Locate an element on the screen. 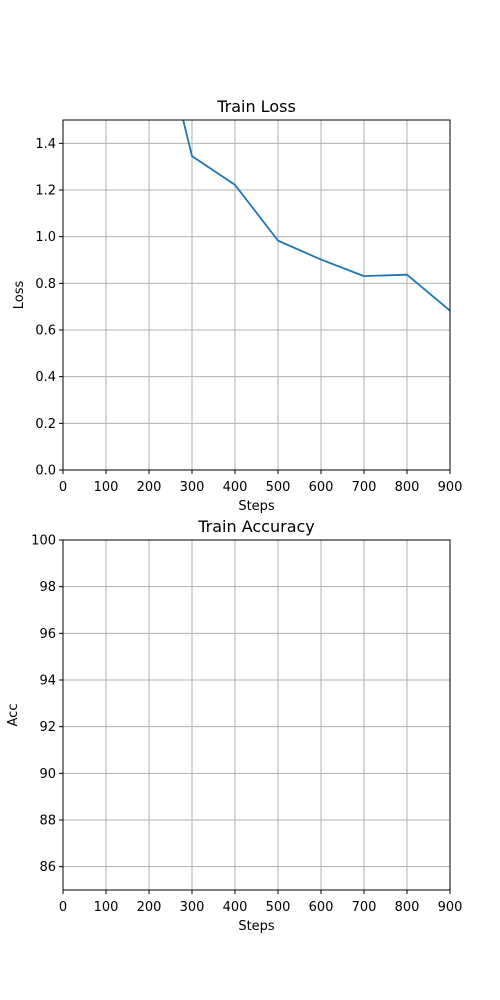 The width and height of the screenshot is (500, 1000). accuracy-y-tick-label: 92 is located at coordinates (47, 727).